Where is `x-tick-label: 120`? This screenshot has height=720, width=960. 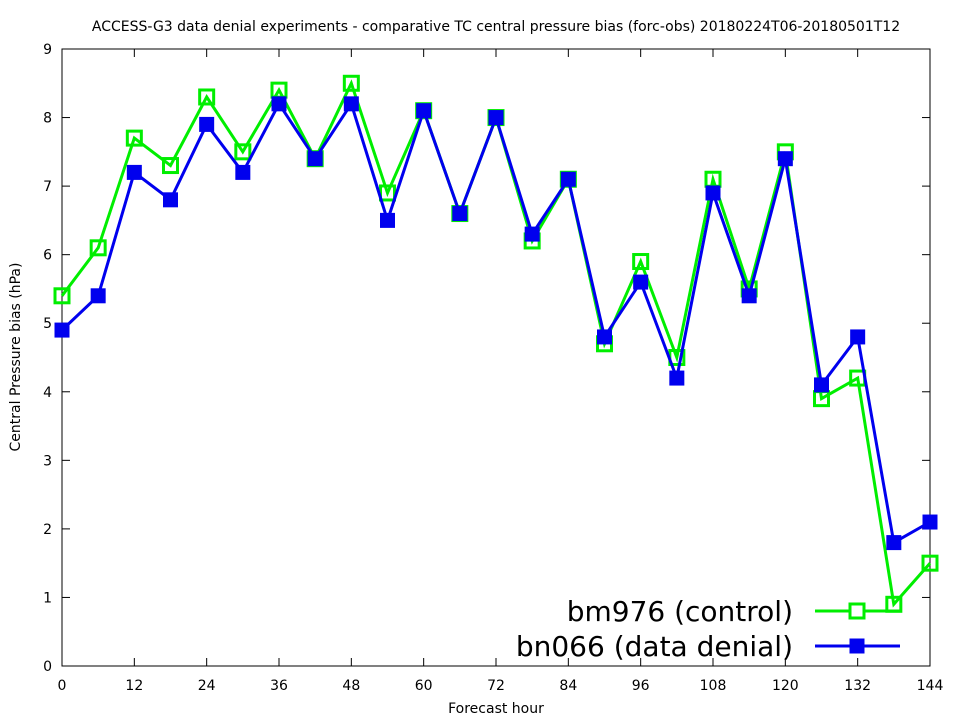
x-tick-label: 120 is located at coordinates (785, 686).